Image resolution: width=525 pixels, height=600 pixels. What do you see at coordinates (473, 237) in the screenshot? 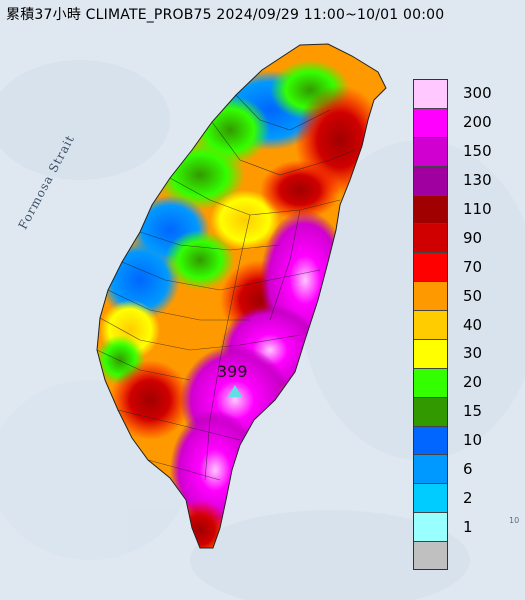
I see `legend-label: 90` at bounding box center [473, 237].